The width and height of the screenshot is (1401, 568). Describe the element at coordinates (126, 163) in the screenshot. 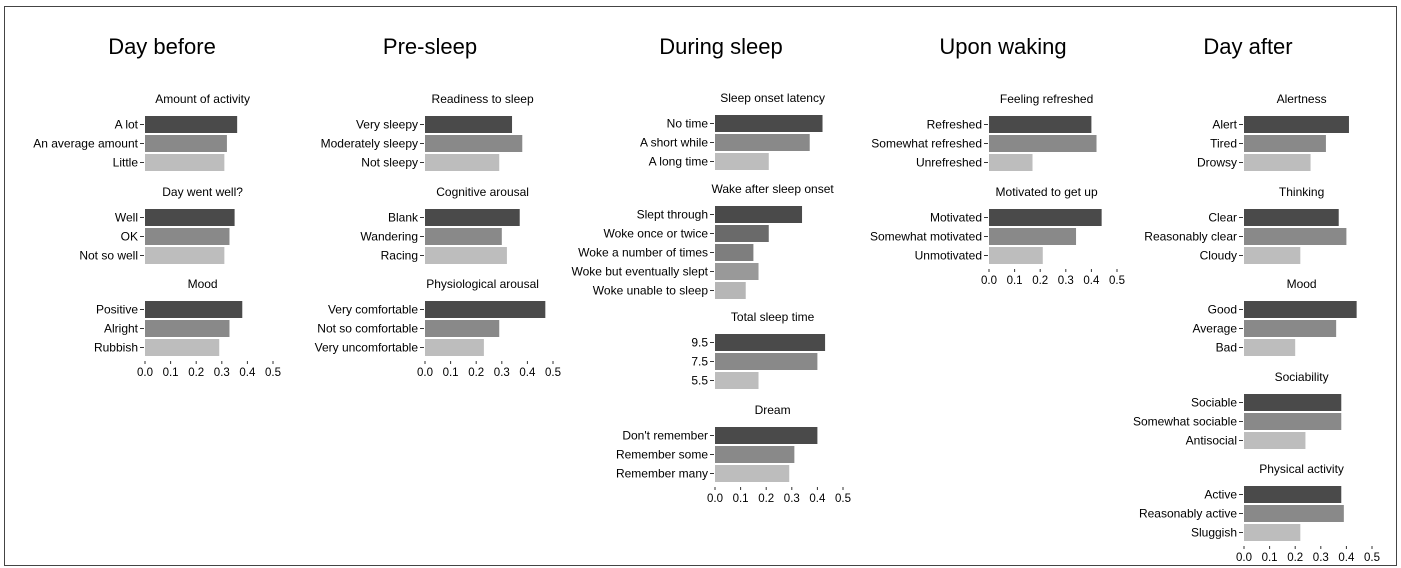

I see `category-label: Little` at that location.